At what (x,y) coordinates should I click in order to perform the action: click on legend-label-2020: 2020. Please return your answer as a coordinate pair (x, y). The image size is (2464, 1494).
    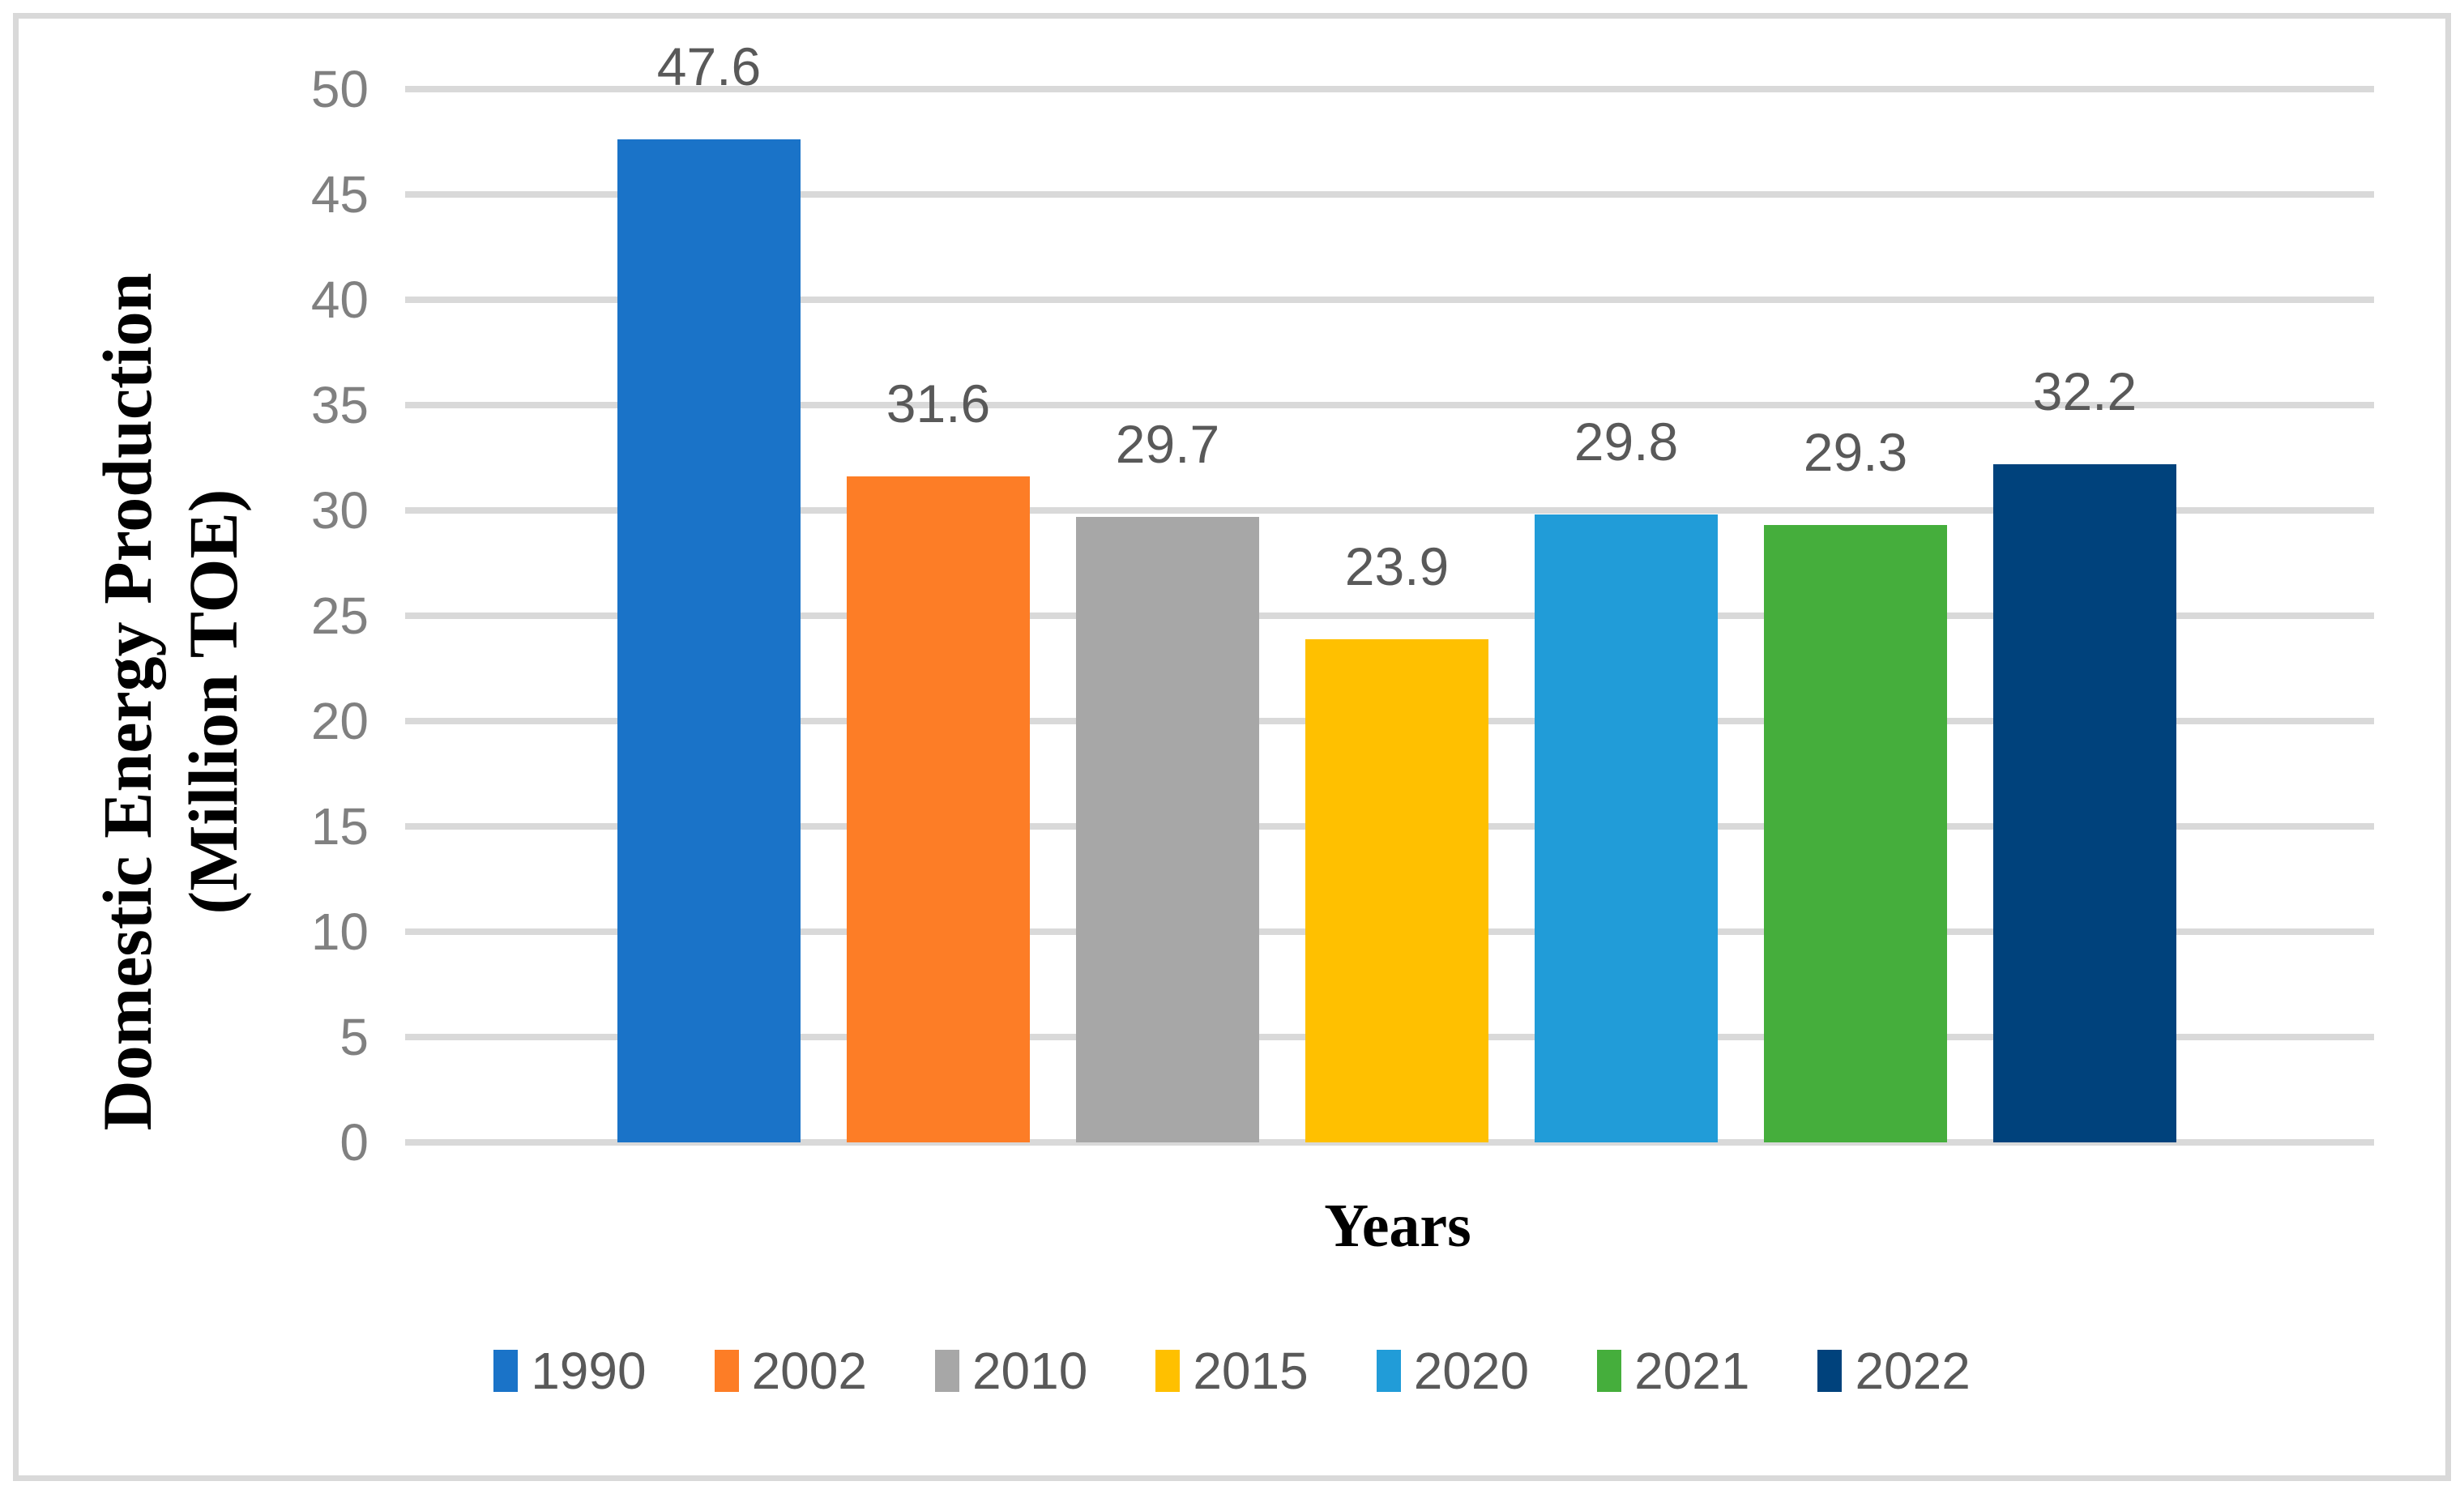
    Looking at the image, I should click on (1471, 1371).